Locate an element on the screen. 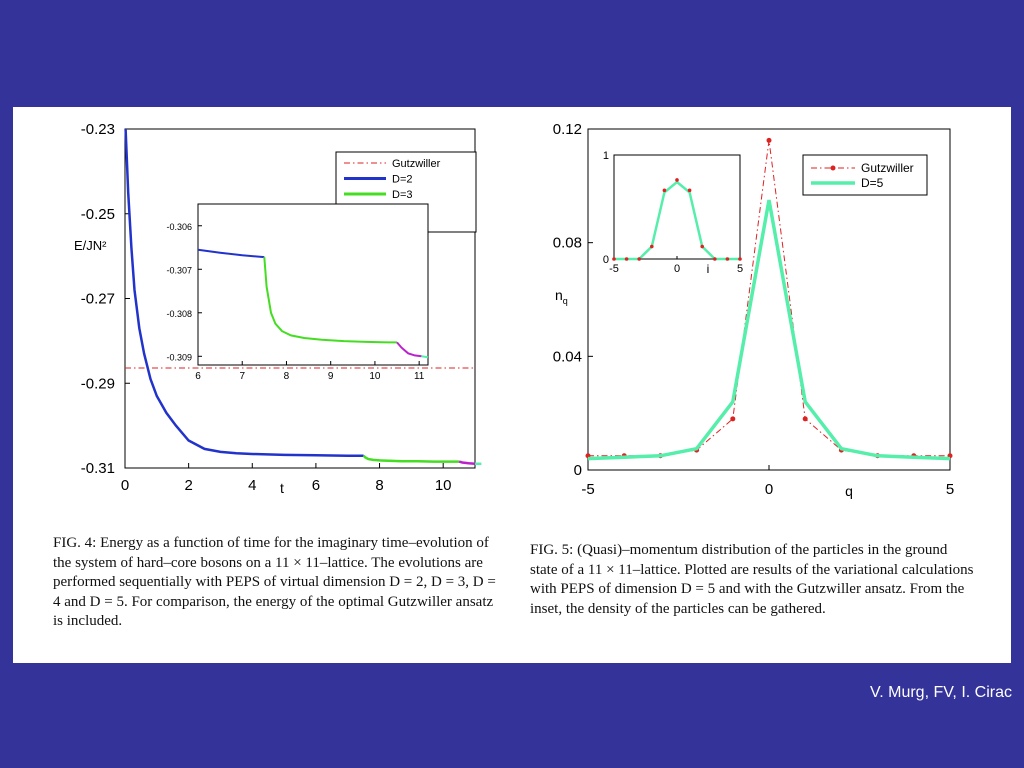  fig5-inset-ytick-label: 0 is located at coordinates (606, 260).